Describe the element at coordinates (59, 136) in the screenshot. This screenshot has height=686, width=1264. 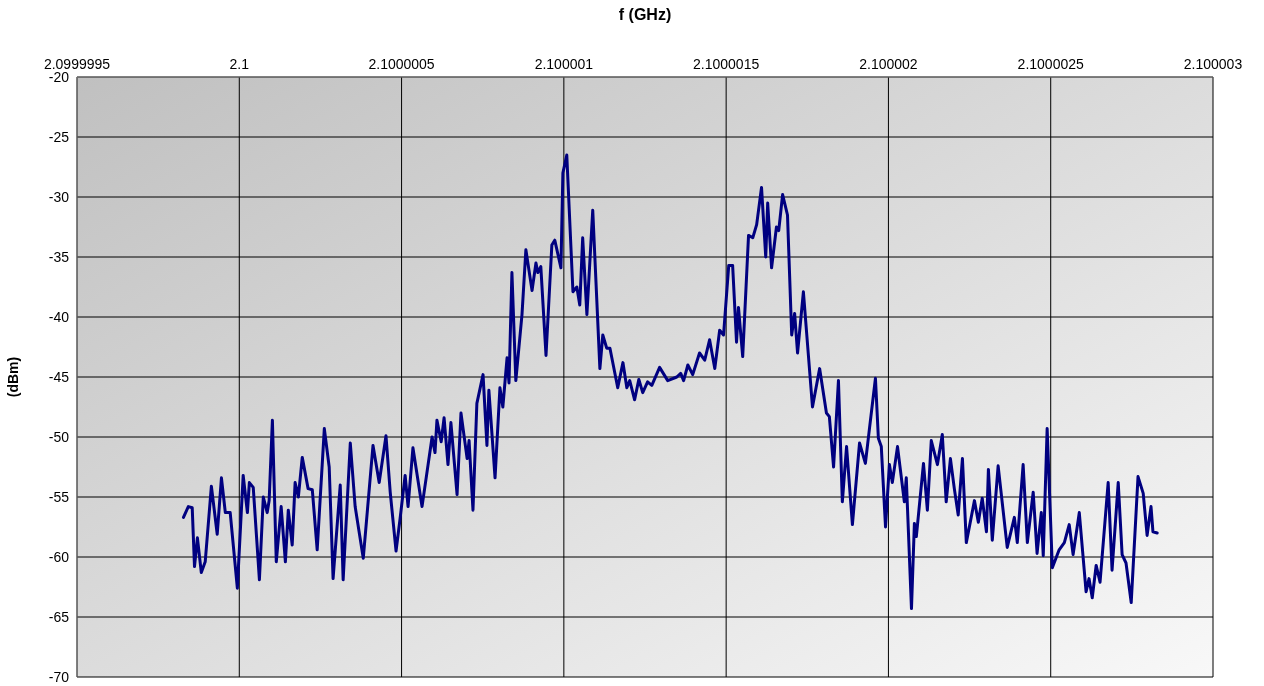
I see `y-tick-label: -25` at that location.